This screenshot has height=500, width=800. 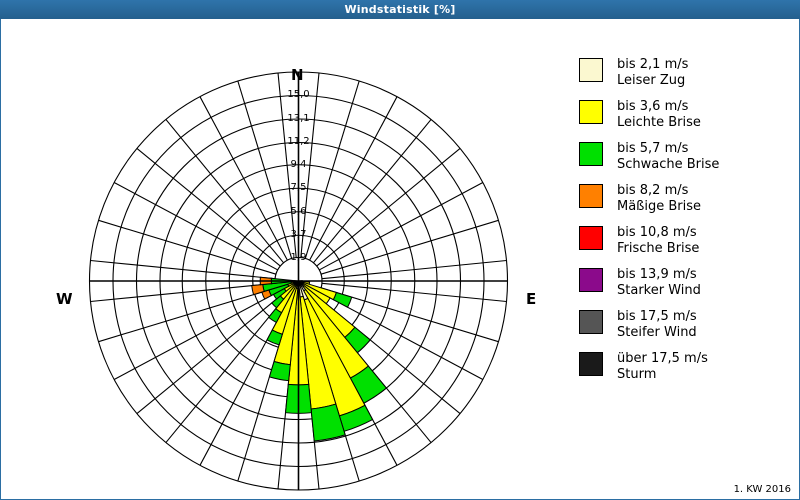 I want to click on legend-item: bis 2,1 m/s Leiser Zug, so click(x=686, y=73).